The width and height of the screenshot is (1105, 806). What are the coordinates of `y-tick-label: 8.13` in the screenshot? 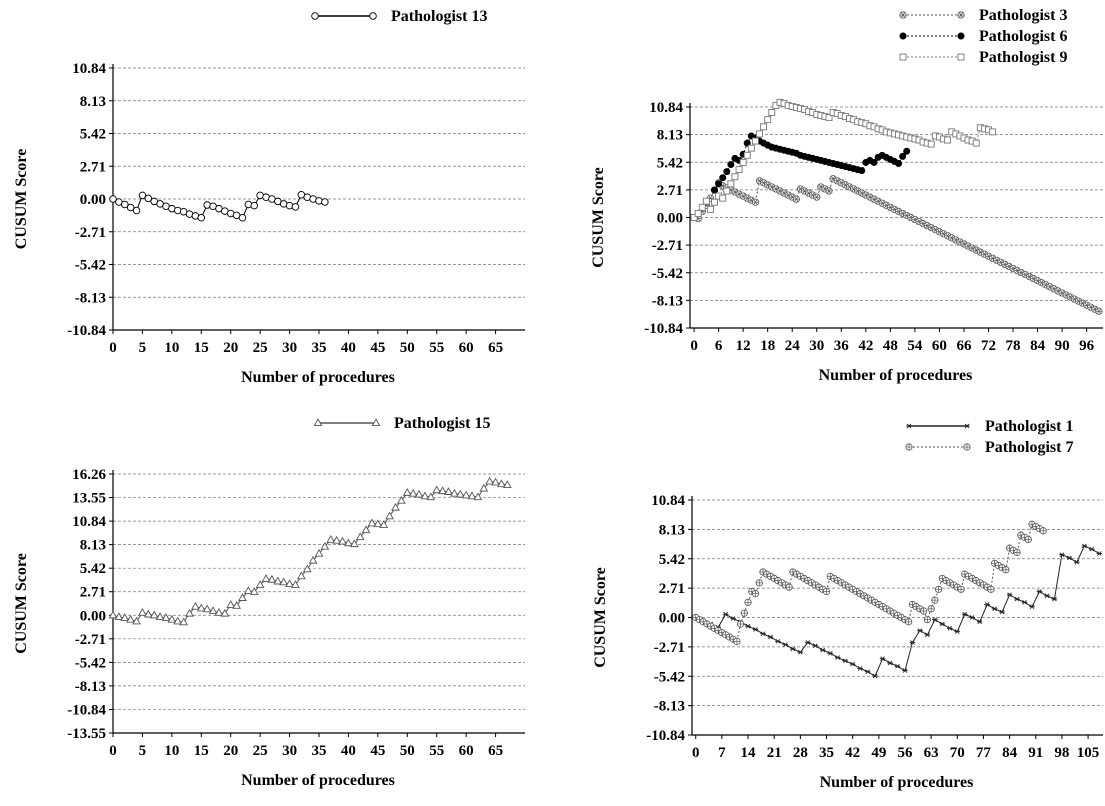 It's located at (672, 530).